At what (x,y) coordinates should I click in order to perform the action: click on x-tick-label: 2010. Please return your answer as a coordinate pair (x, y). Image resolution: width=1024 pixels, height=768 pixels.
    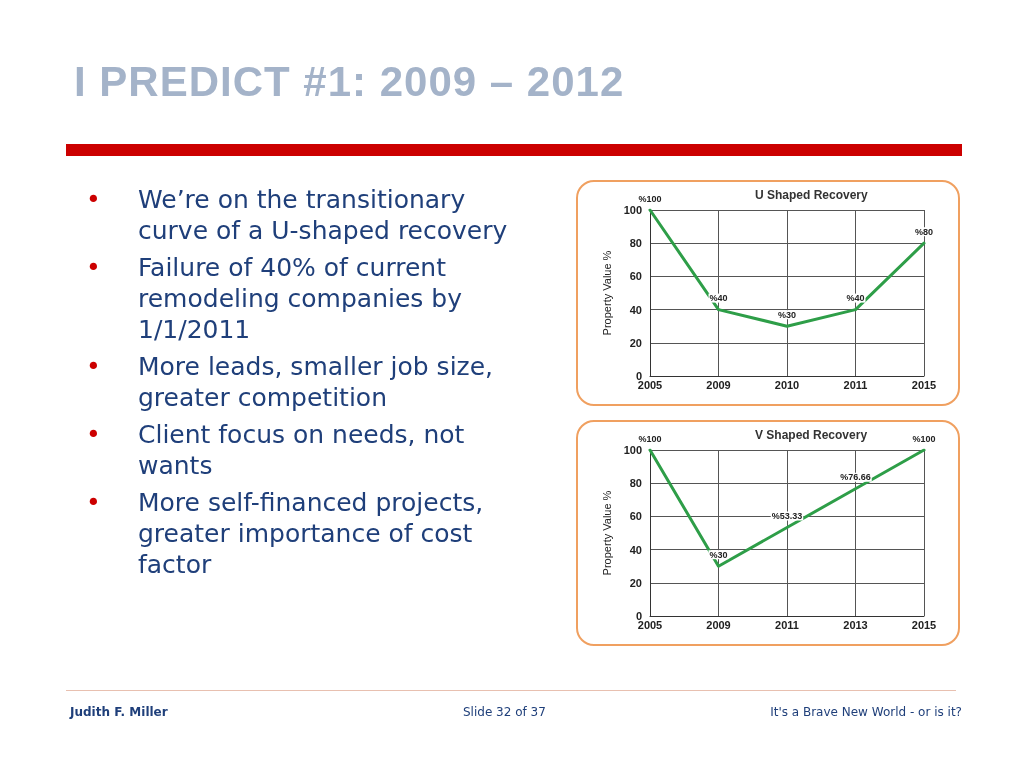
    Looking at the image, I should click on (787, 384).